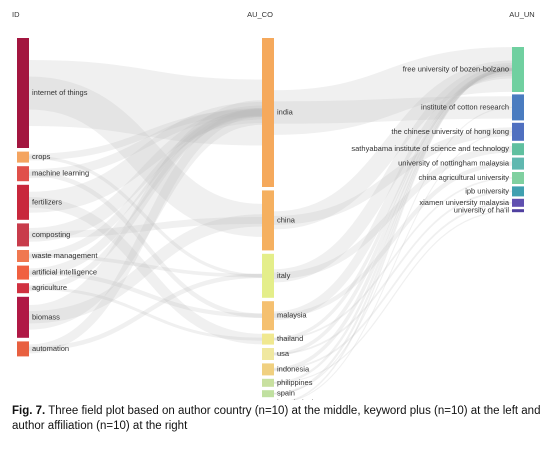 The height and width of the screenshot is (453, 559). I want to click on node-label: xiamen university malaysia, so click(464, 202).